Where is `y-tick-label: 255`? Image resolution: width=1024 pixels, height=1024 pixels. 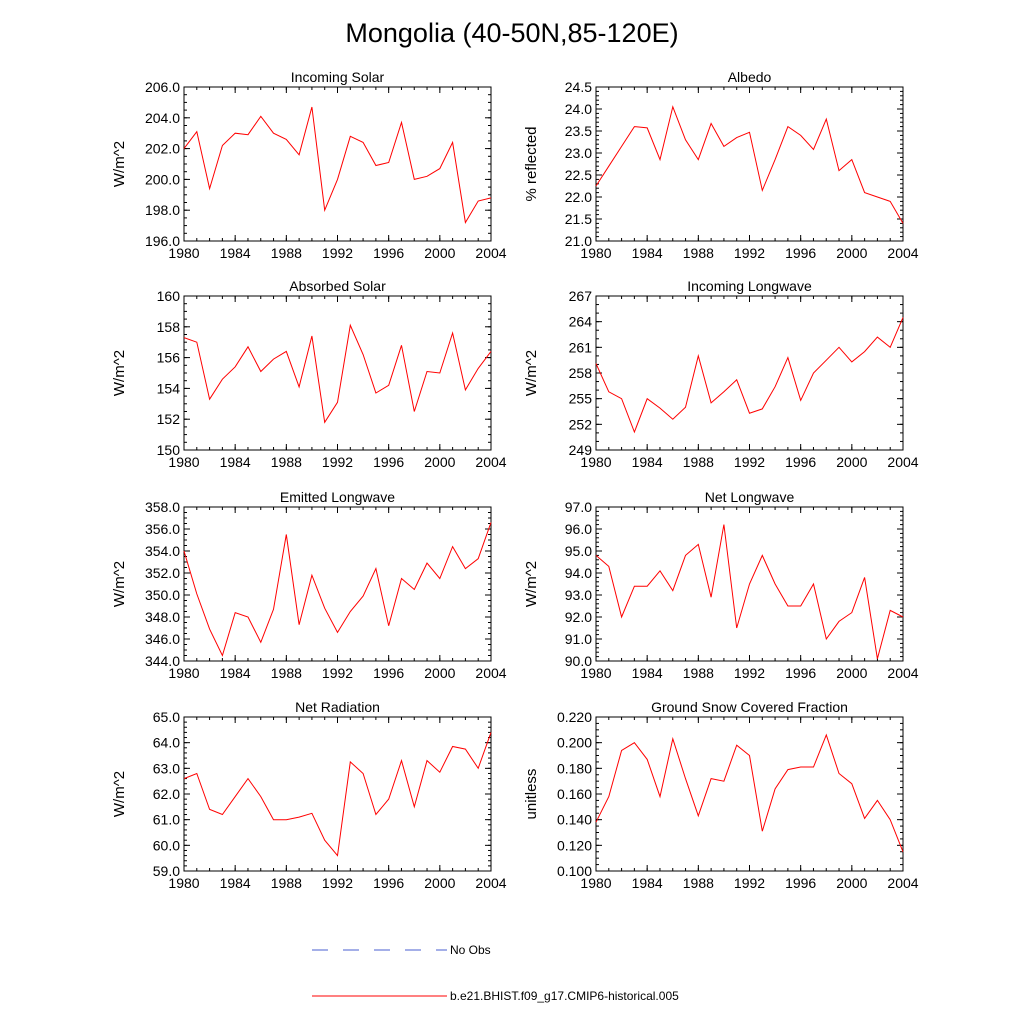 y-tick-label: 255 is located at coordinates (581, 399).